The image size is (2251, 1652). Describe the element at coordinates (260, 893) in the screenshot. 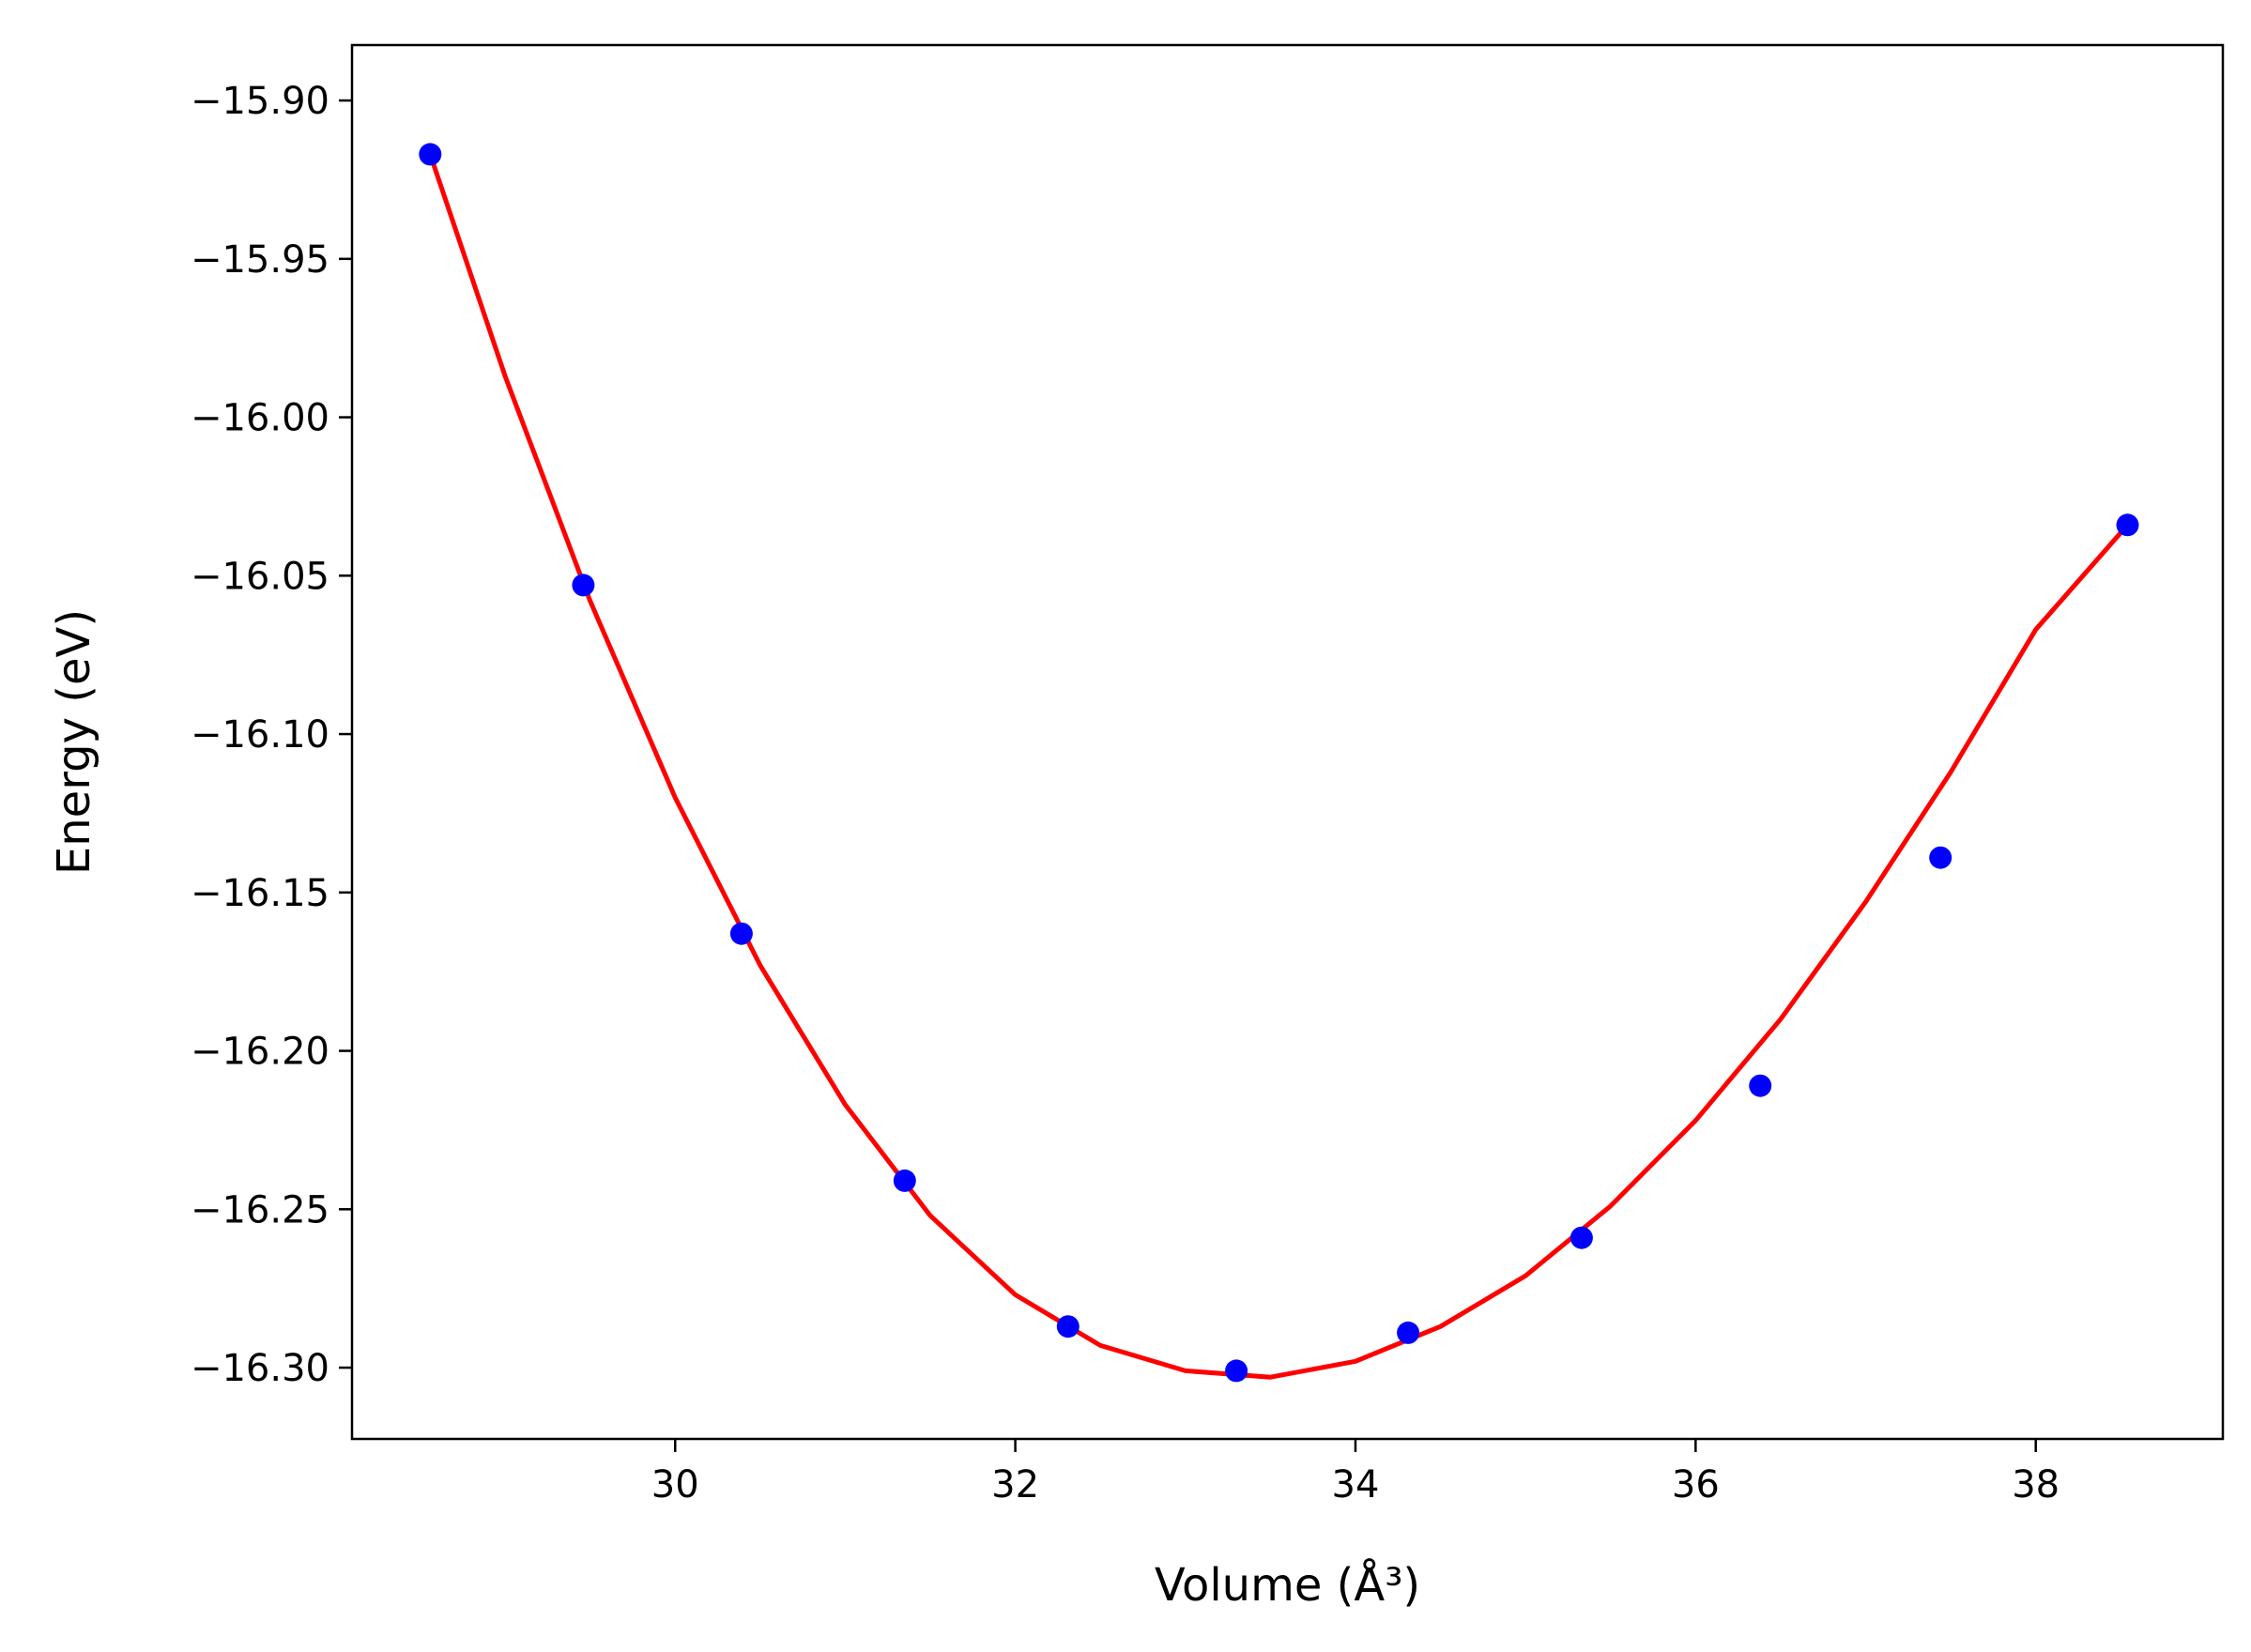

I see `y-tick-label: −16.15` at that location.